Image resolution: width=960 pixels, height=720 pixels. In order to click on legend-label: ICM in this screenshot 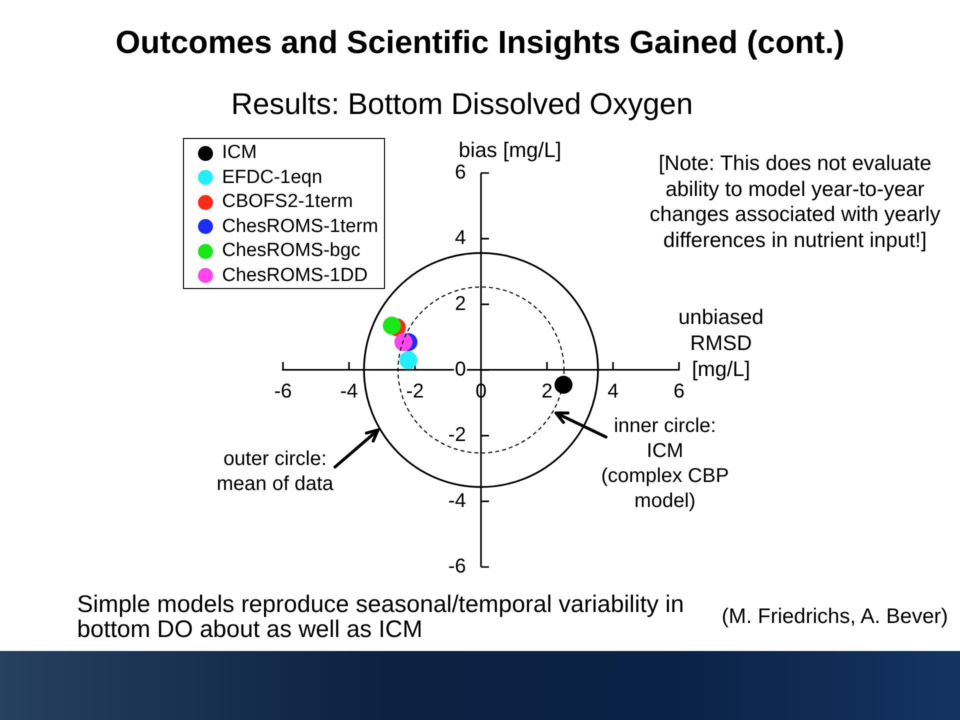, I will do `click(239, 153)`.